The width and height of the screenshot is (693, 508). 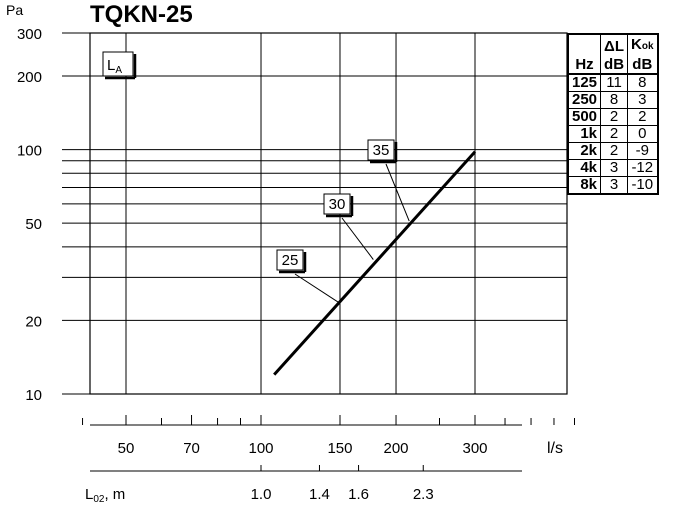 I want to click on hz-cell: 125, so click(x=584, y=82).